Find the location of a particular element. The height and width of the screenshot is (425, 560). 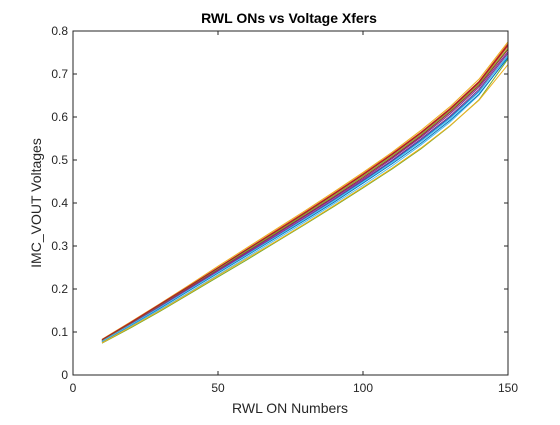

chart-title: RWL ONs vs Voltage Xfers is located at coordinates (289, 18).